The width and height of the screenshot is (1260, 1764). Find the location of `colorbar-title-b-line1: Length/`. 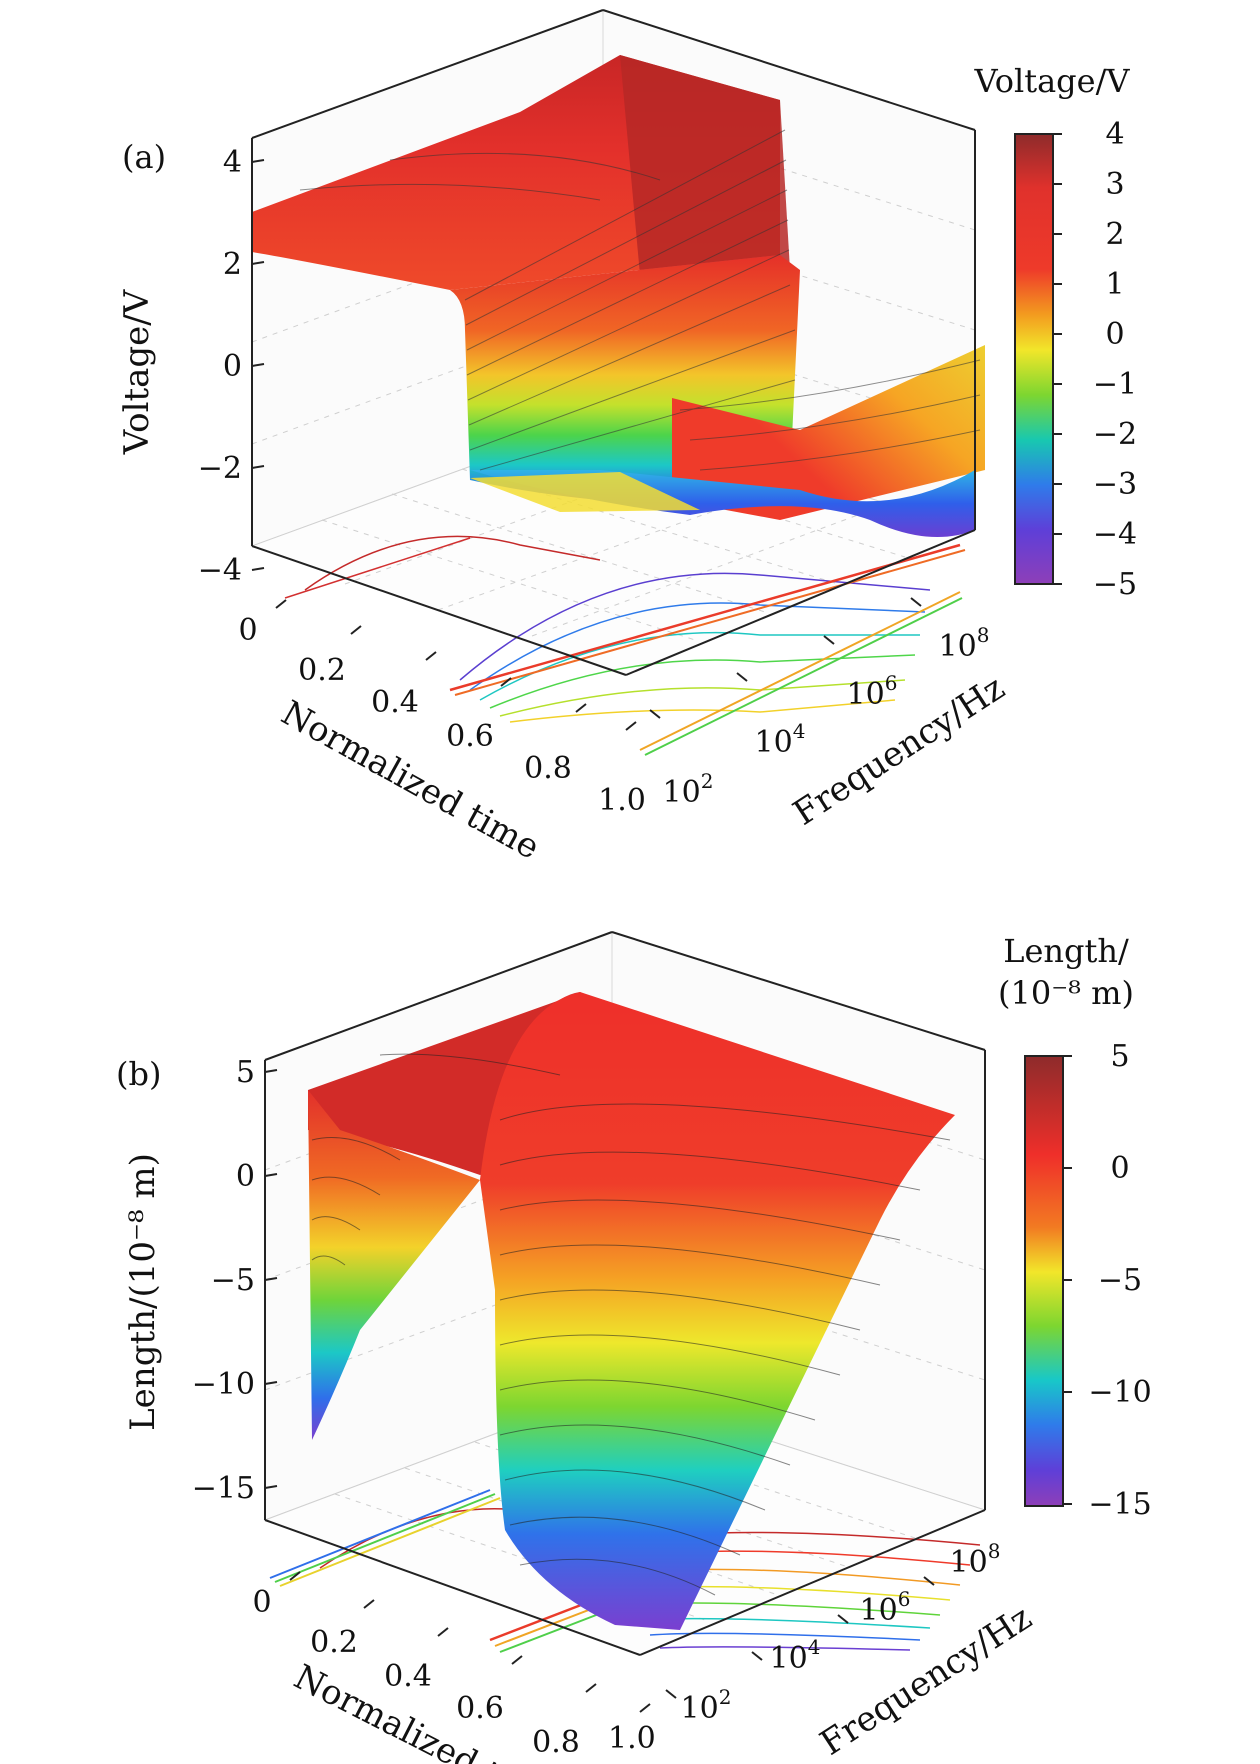

colorbar-title-b-line1: Length/ is located at coordinates (1066, 951).